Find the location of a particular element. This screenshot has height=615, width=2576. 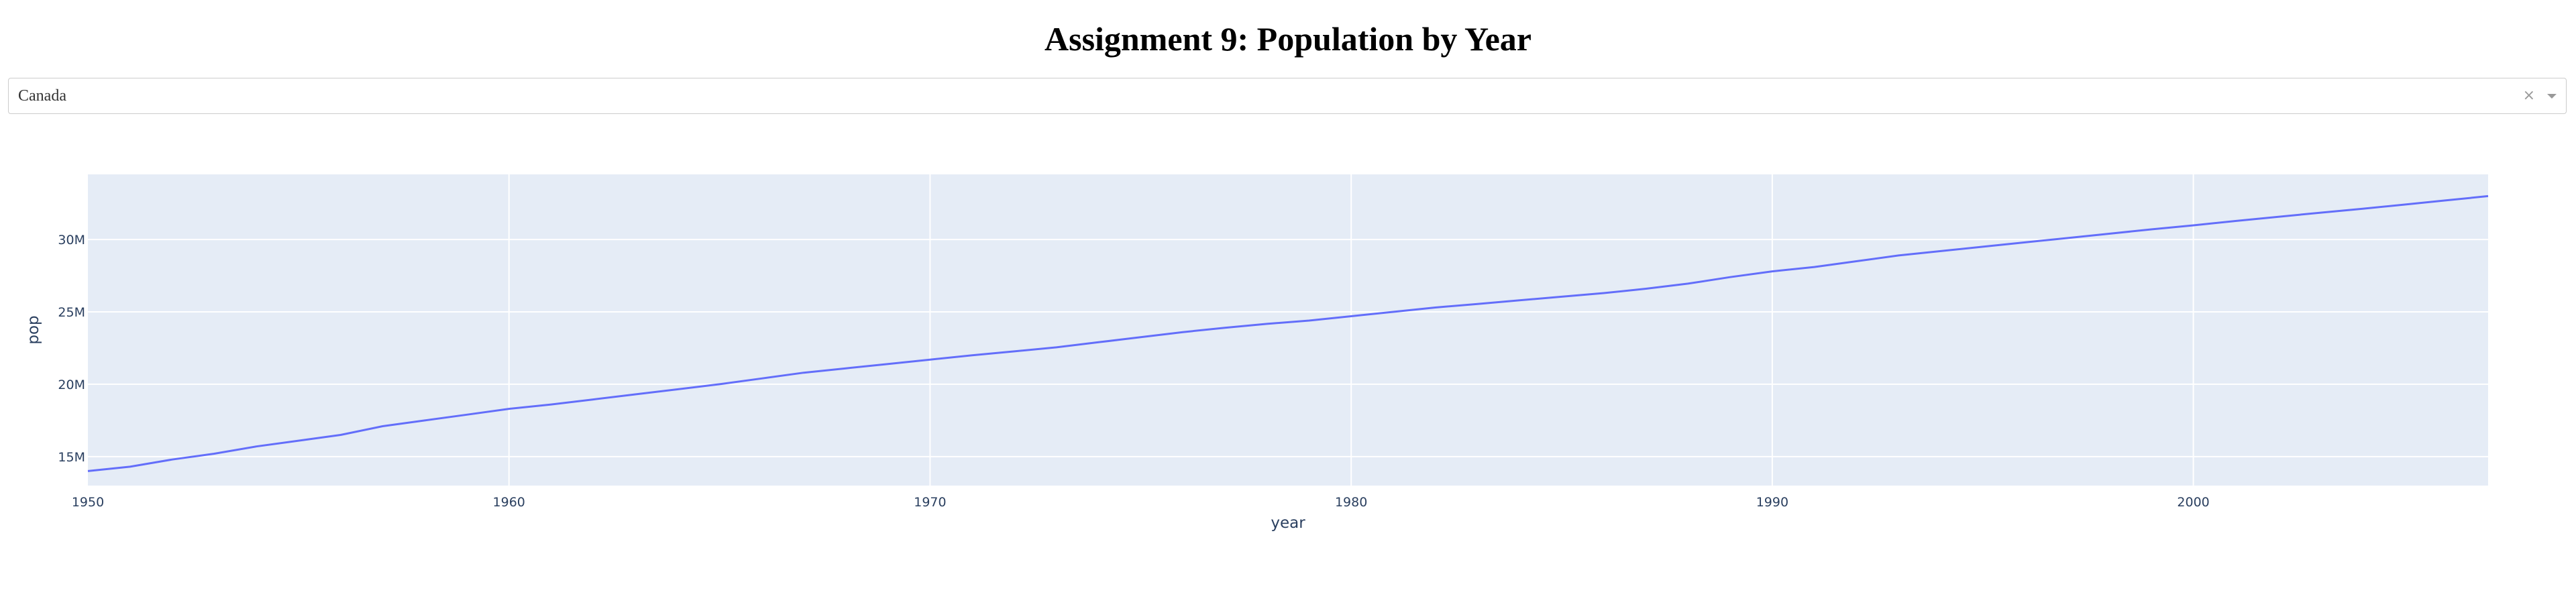

y-tick-label: 25M is located at coordinates (71, 312).